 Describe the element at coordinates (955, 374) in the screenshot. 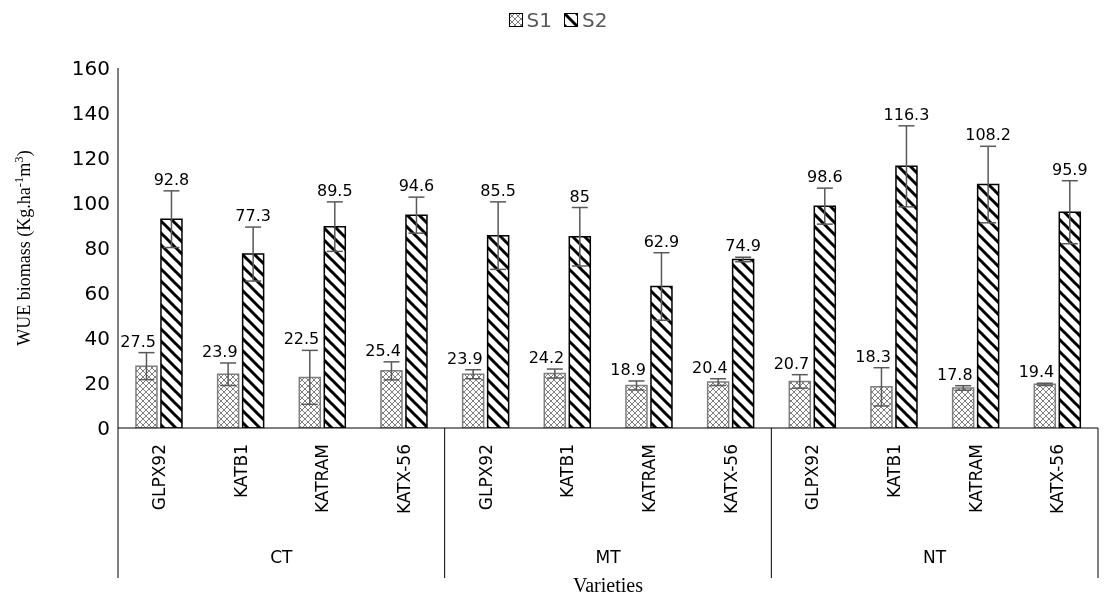

I see `data-label: 17.8` at that location.